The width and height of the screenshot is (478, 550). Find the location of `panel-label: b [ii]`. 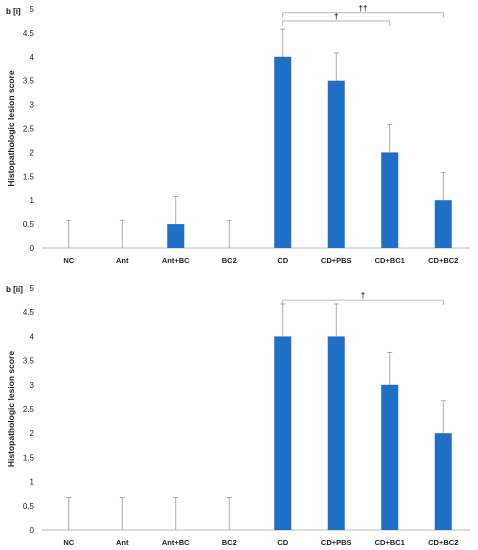

panel-label: b [ii] is located at coordinates (14, 289).